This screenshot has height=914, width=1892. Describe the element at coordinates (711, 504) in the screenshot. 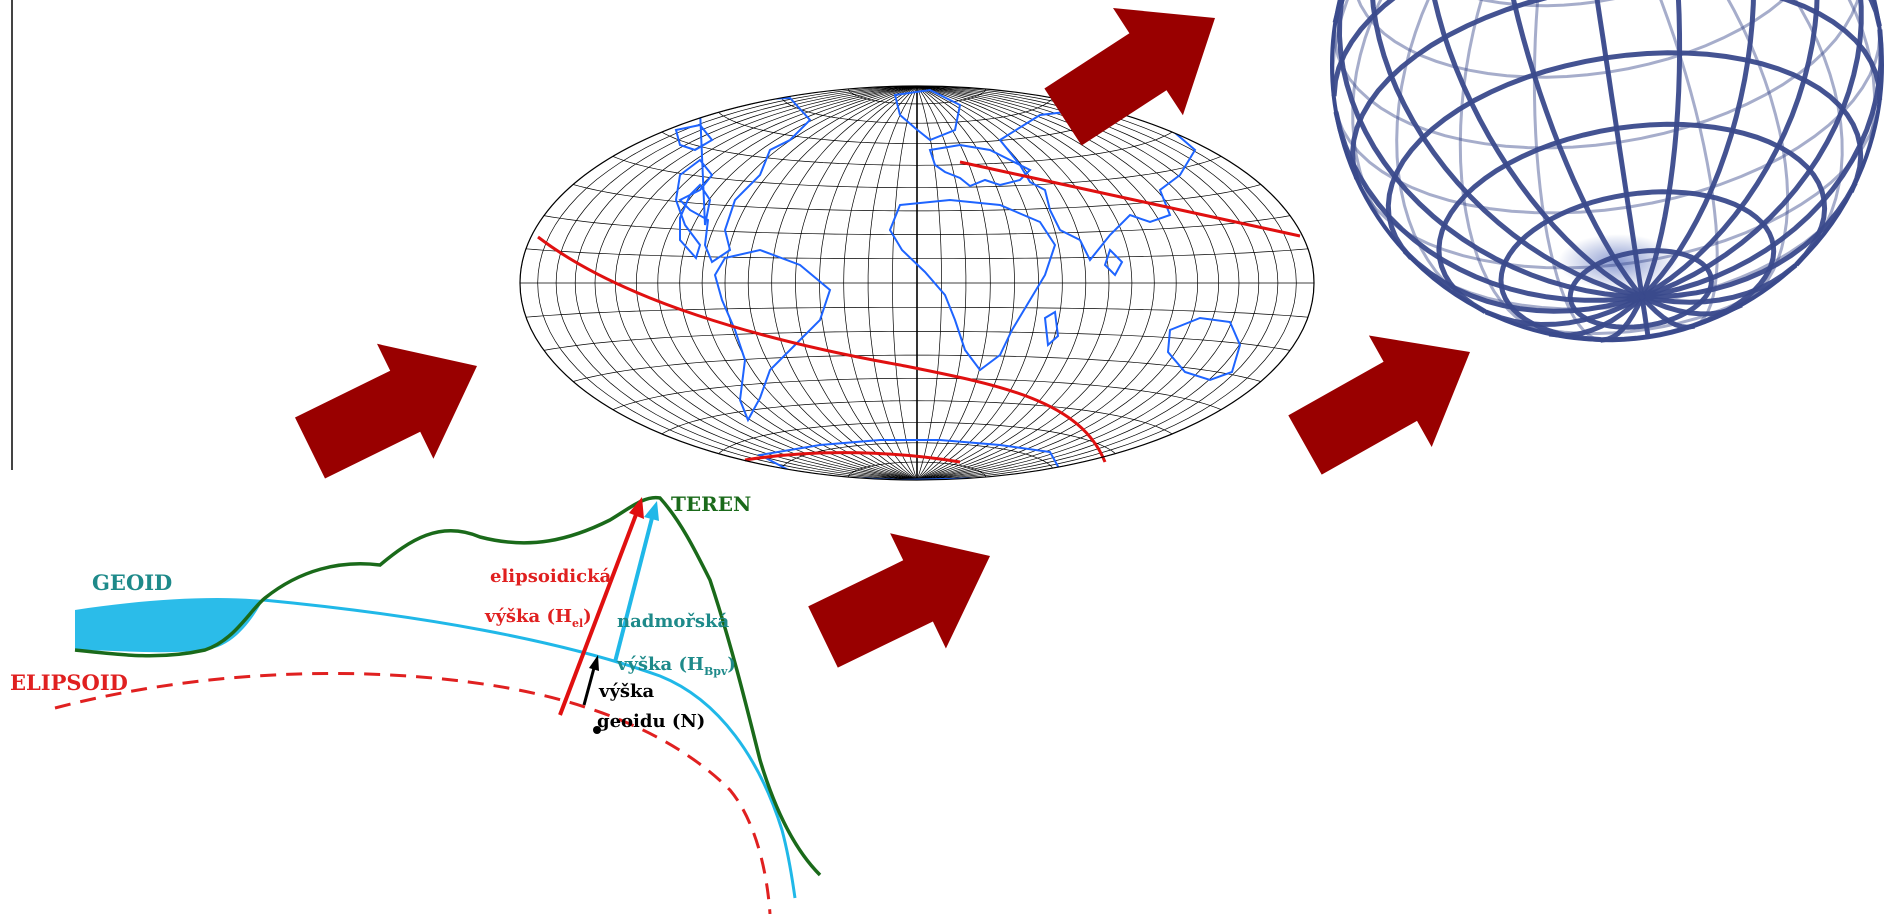

I see `terrain-label: TEREN` at that location.